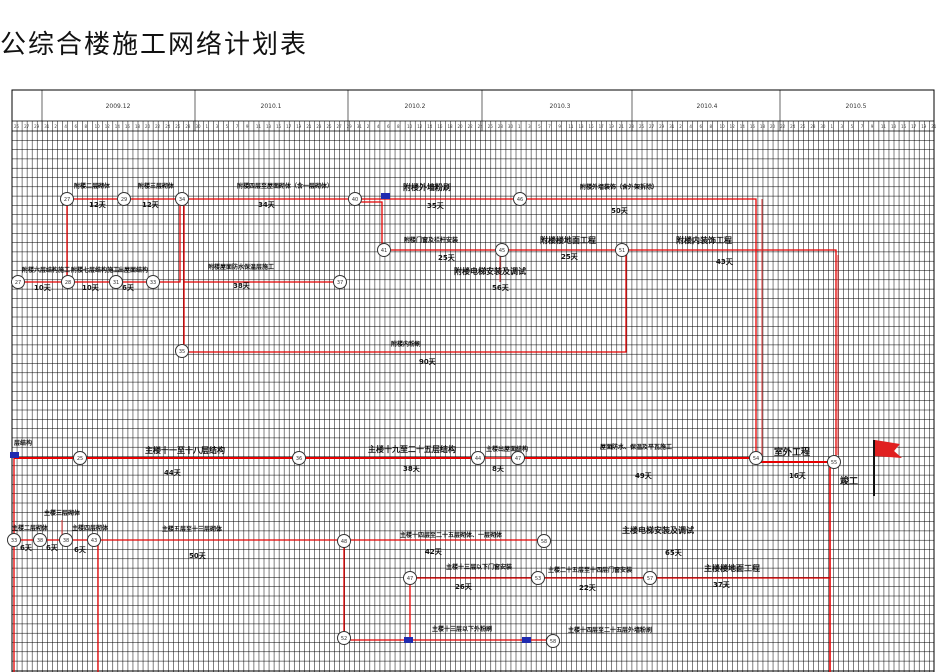  What do you see at coordinates (498, 469) in the screenshot?
I see `activity-duration: 8天` at bounding box center [498, 469].